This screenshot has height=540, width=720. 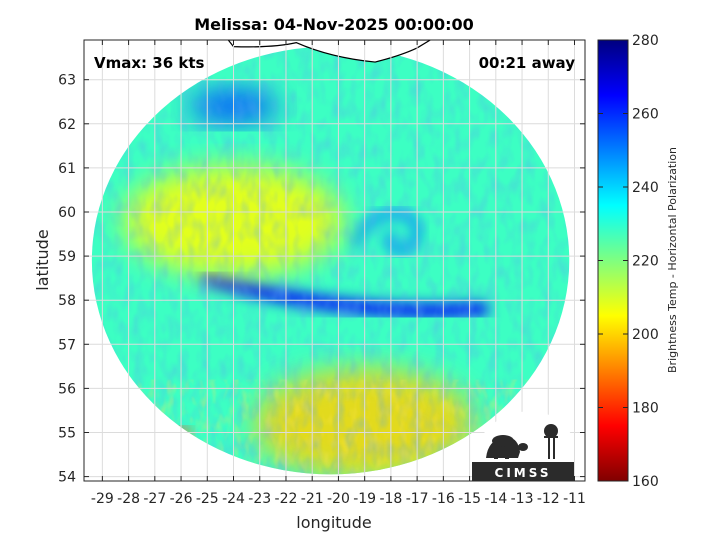 What do you see at coordinates (67, 301) in the screenshot?
I see `y-tick-label: 58` at bounding box center [67, 301].